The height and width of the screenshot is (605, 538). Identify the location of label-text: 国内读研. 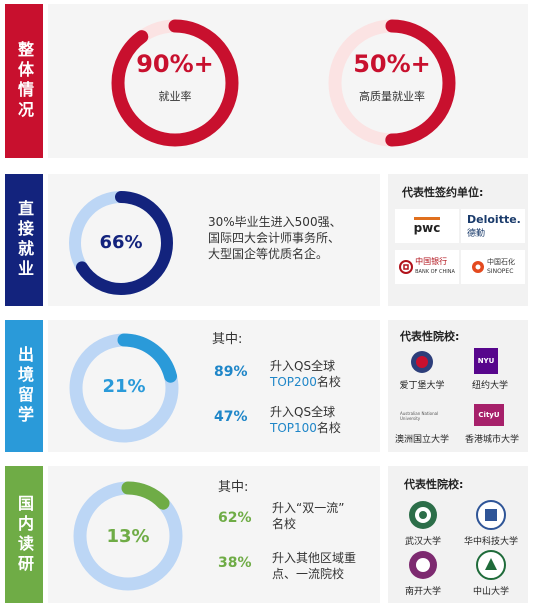
(24, 534).